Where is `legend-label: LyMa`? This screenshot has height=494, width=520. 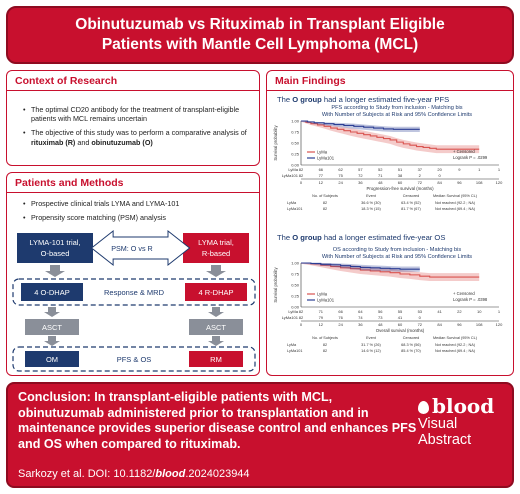 legend-label: LyMa is located at coordinates (322, 152).